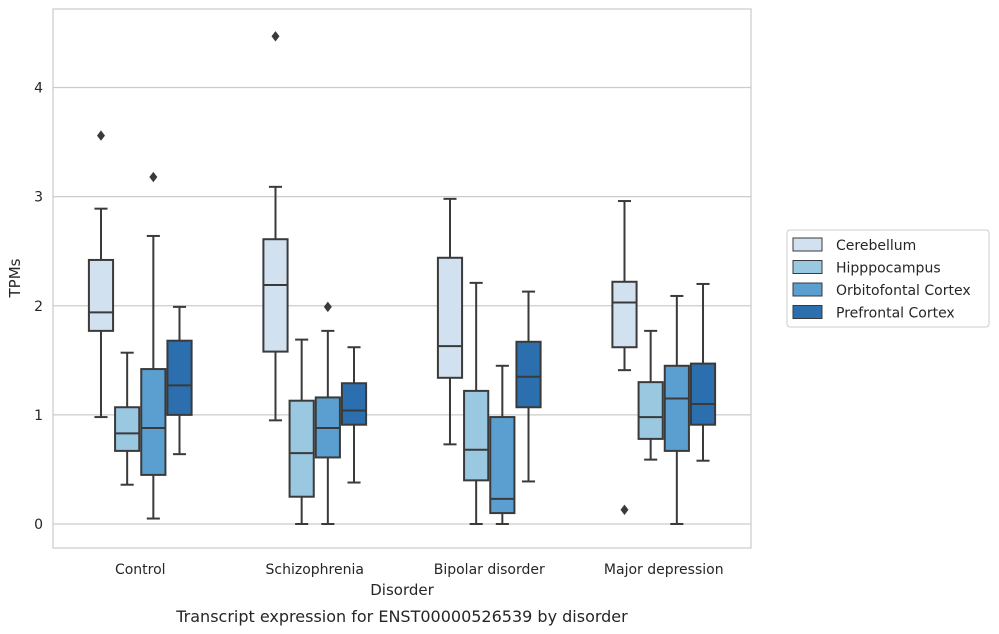 The width and height of the screenshot is (999, 634). What do you see at coordinates (402, 590) in the screenshot?
I see `x-axis-label: Disorder` at bounding box center [402, 590].